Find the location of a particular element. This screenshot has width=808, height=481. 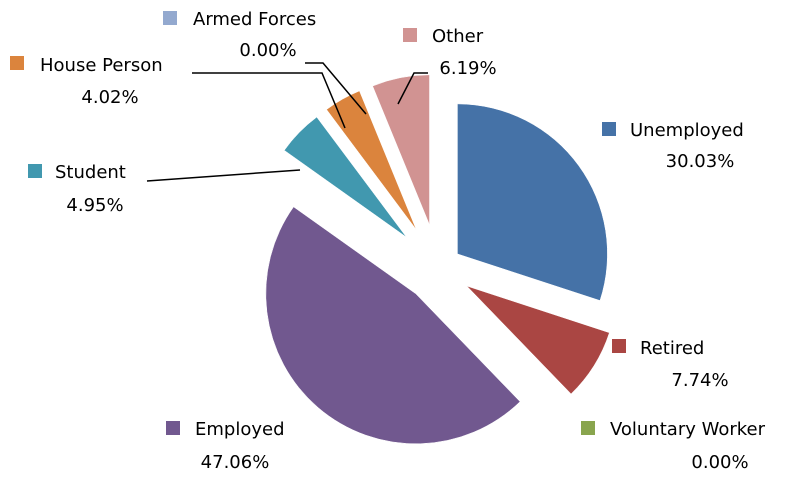

value-label: 6.19% is located at coordinates (467, 68).